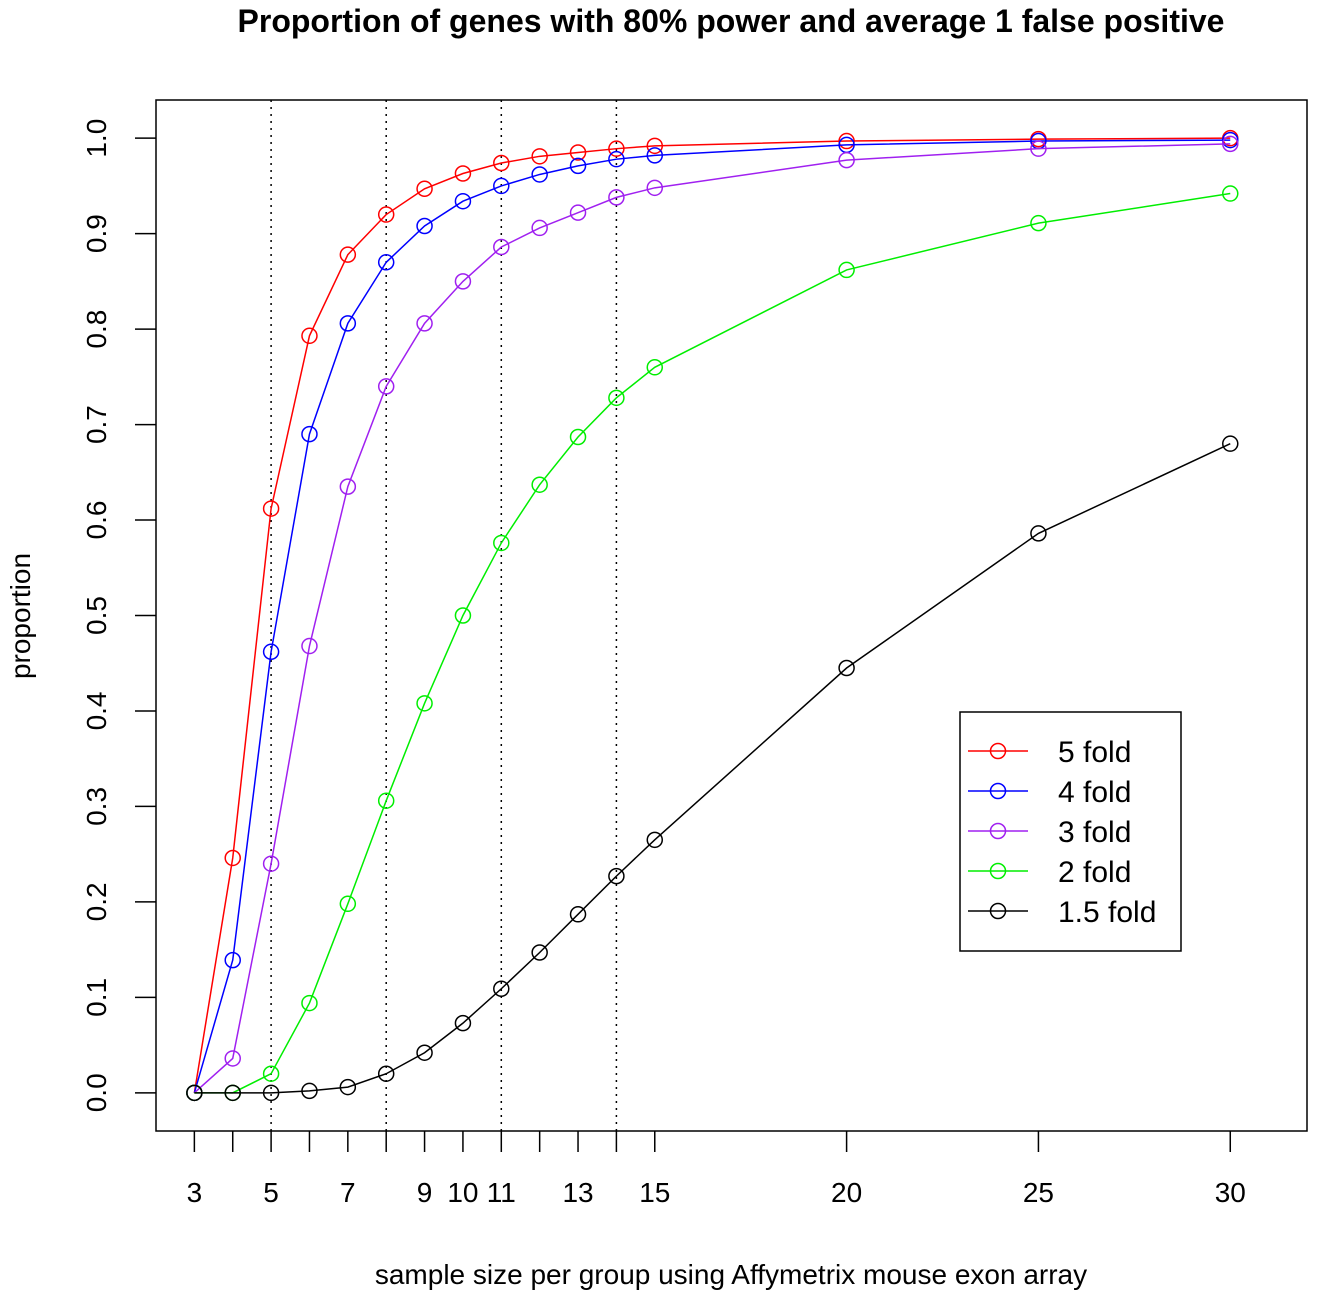 The image size is (1340, 1301). What do you see at coordinates (577, 1192) in the screenshot?
I see `x-tick-label: 13` at bounding box center [577, 1192].